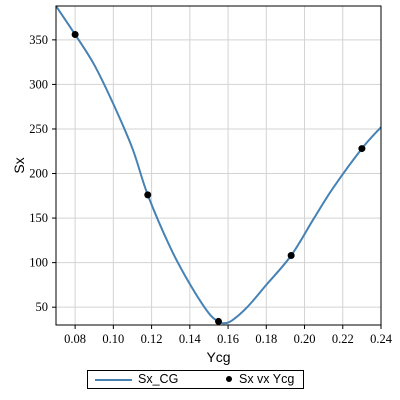 Image resolution: width=400 pixels, height=400 pixels. Describe the element at coordinates (229, 379) in the screenshot. I see `legend-marker-sample` at that location.